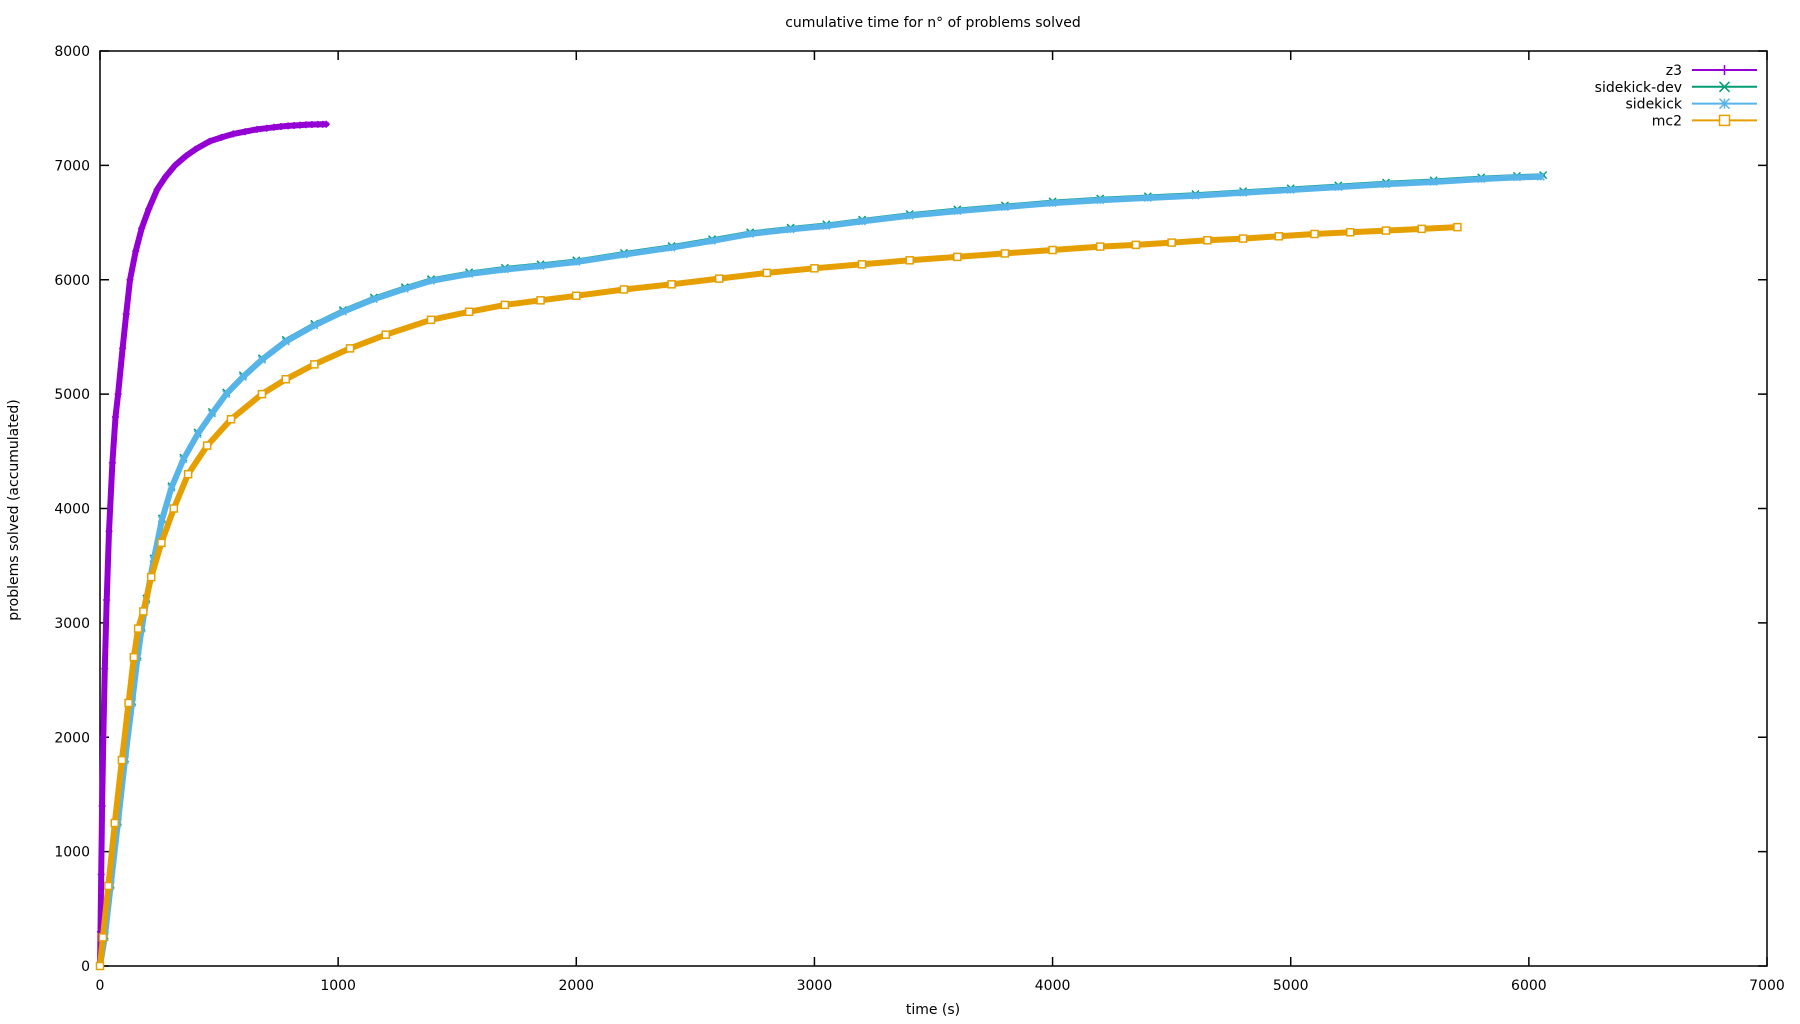 This screenshot has height=1024, width=1800. What do you see at coordinates (72, 510) in the screenshot?
I see `y-tick-label: 4000` at bounding box center [72, 510].